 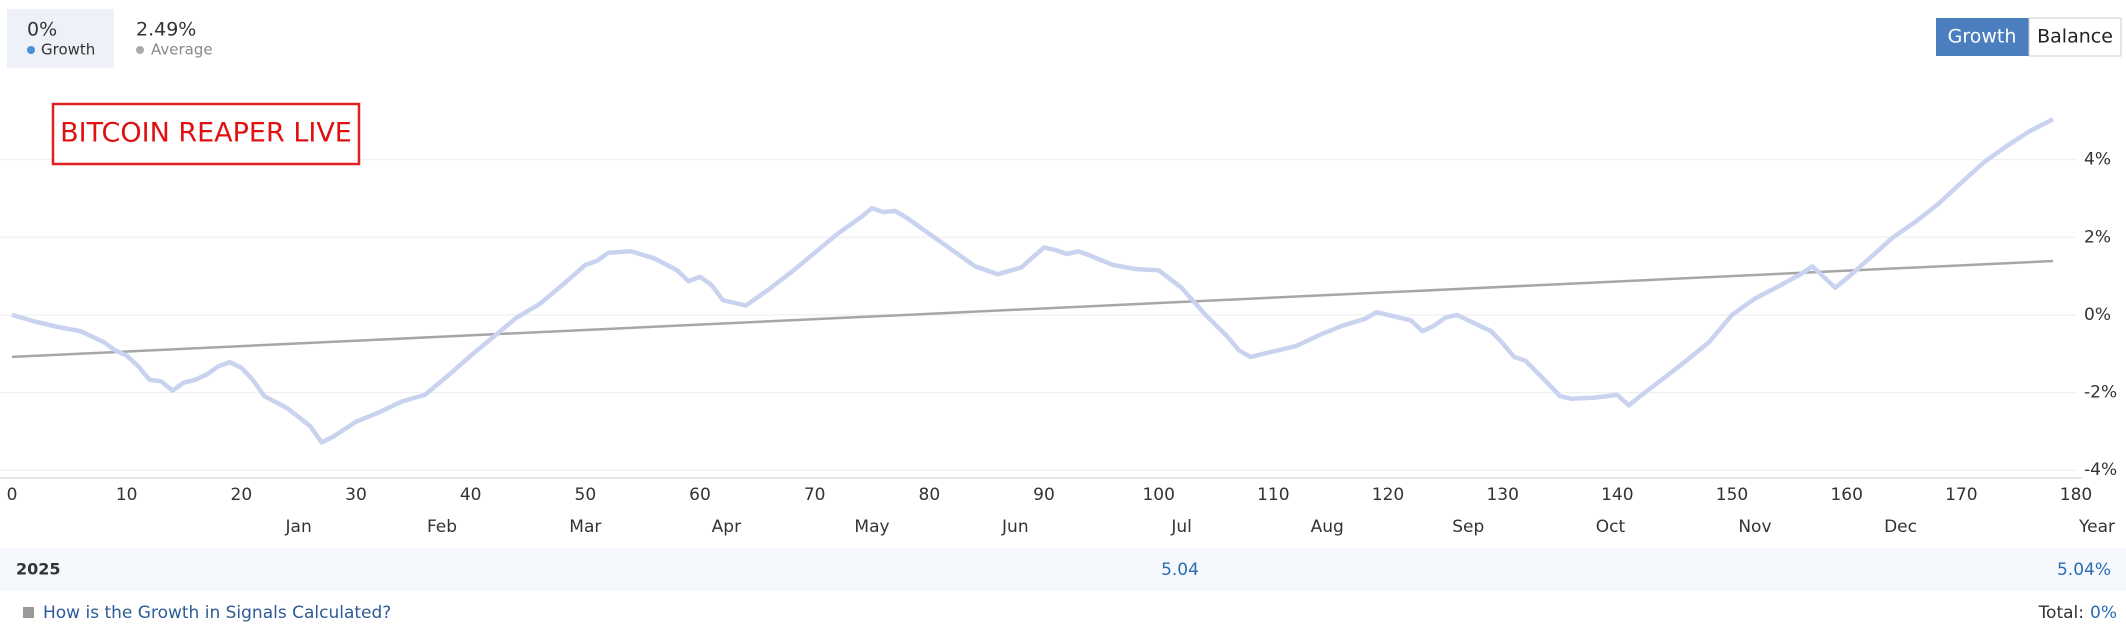 What do you see at coordinates (1900, 527) in the screenshot?
I see `month-label: Dec` at bounding box center [1900, 527].